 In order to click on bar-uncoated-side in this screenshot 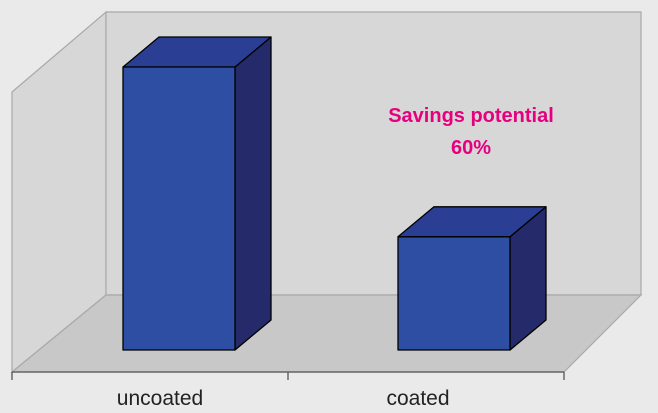, I will do `click(253, 193)`.